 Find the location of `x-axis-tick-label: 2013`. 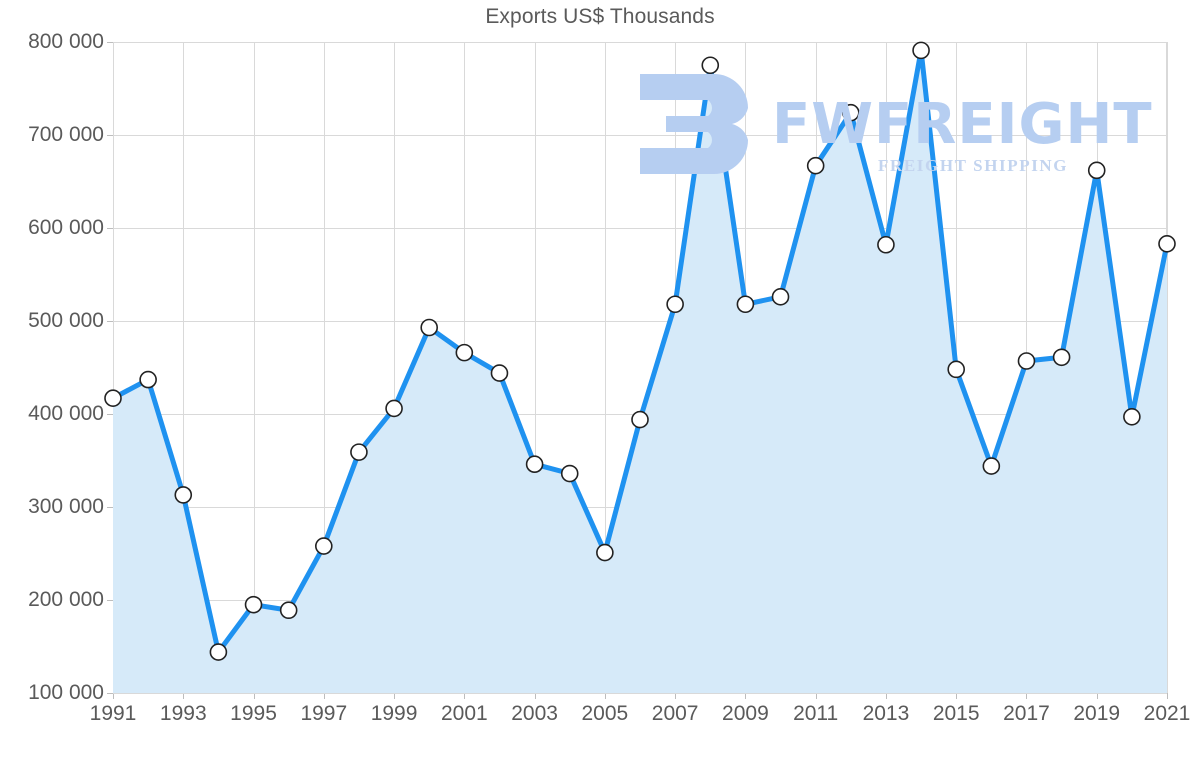

x-axis-tick-label: 2013 is located at coordinates (886, 713).